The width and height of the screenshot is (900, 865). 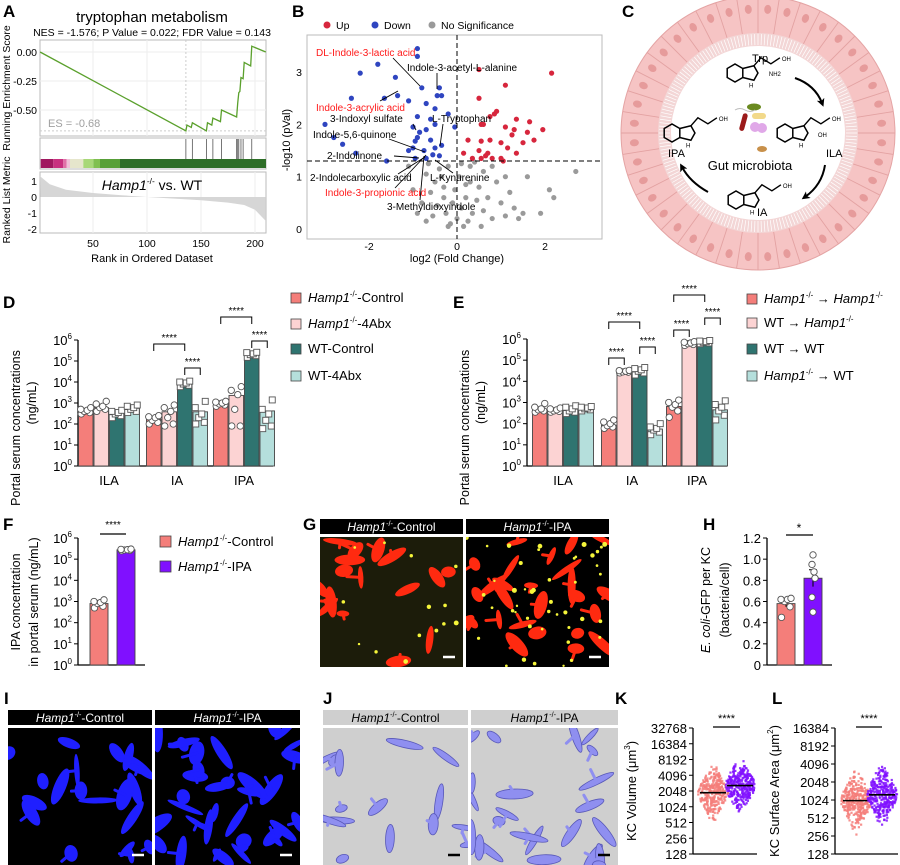 I want to click on point-up, so click(x=481, y=158).